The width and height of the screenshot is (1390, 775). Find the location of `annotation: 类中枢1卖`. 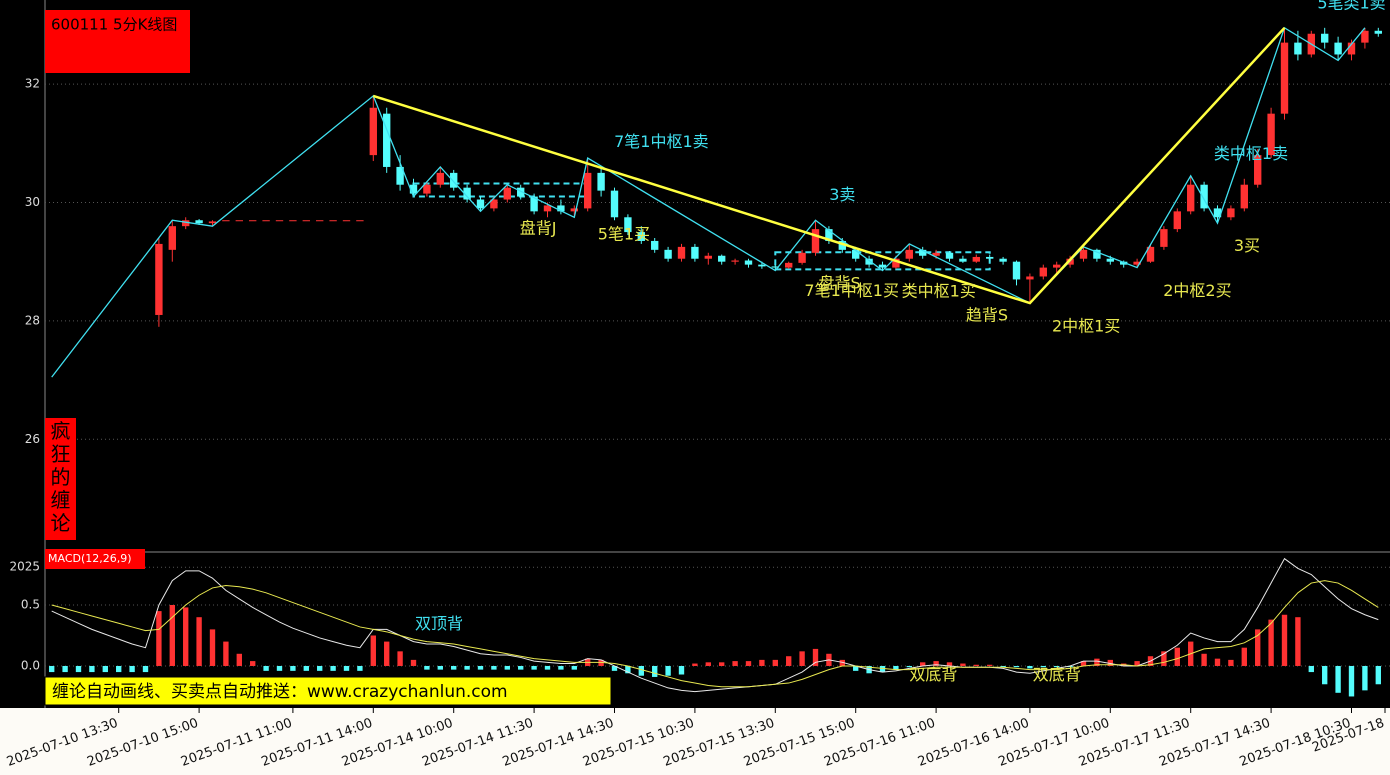

annotation: 类中枢1卖 is located at coordinates (1251, 153).